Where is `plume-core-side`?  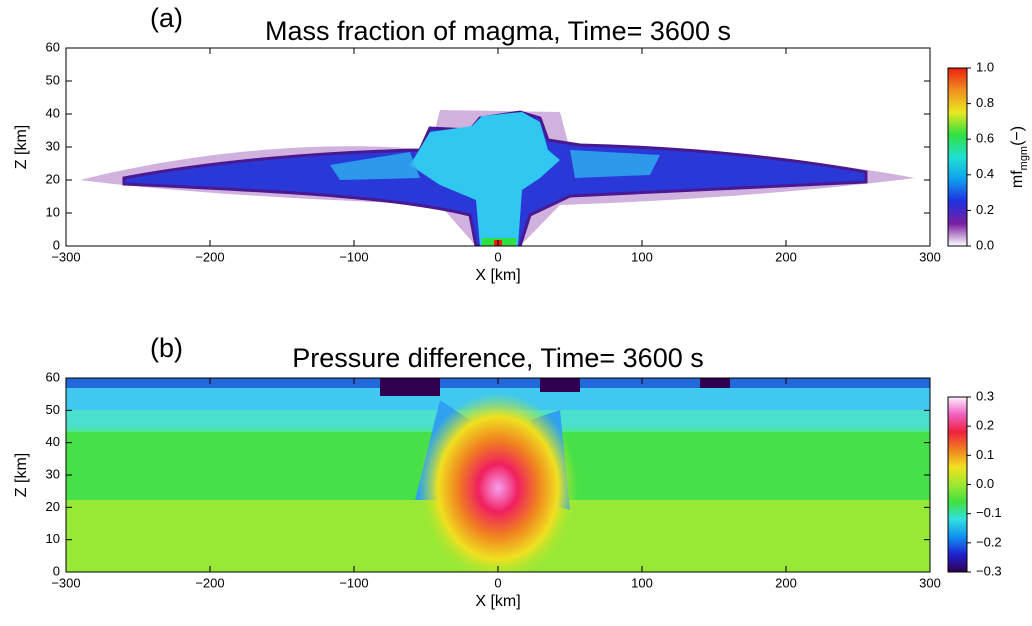 plume-core-side is located at coordinates (495, 165).